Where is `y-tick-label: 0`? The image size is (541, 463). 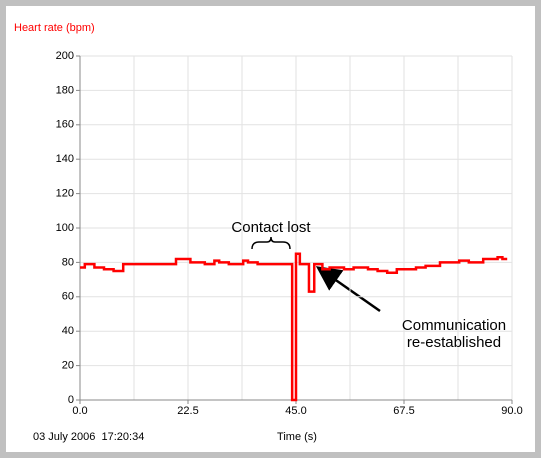
y-tick-label: 0 is located at coordinates (71, 400).